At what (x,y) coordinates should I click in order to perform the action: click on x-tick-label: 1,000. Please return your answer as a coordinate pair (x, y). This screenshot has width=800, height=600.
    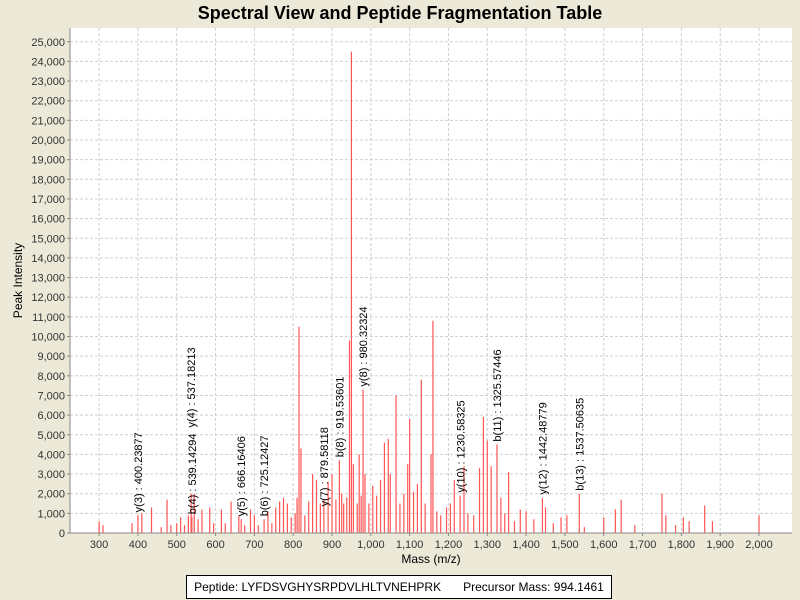
    Looking at the image, I should click on (371, 545).